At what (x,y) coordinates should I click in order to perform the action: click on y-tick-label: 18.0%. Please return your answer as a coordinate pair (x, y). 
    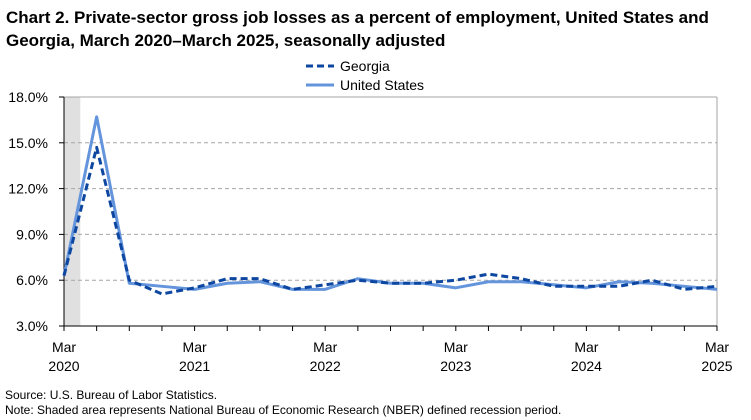
    Looking at the image, I should click on (28, 97).